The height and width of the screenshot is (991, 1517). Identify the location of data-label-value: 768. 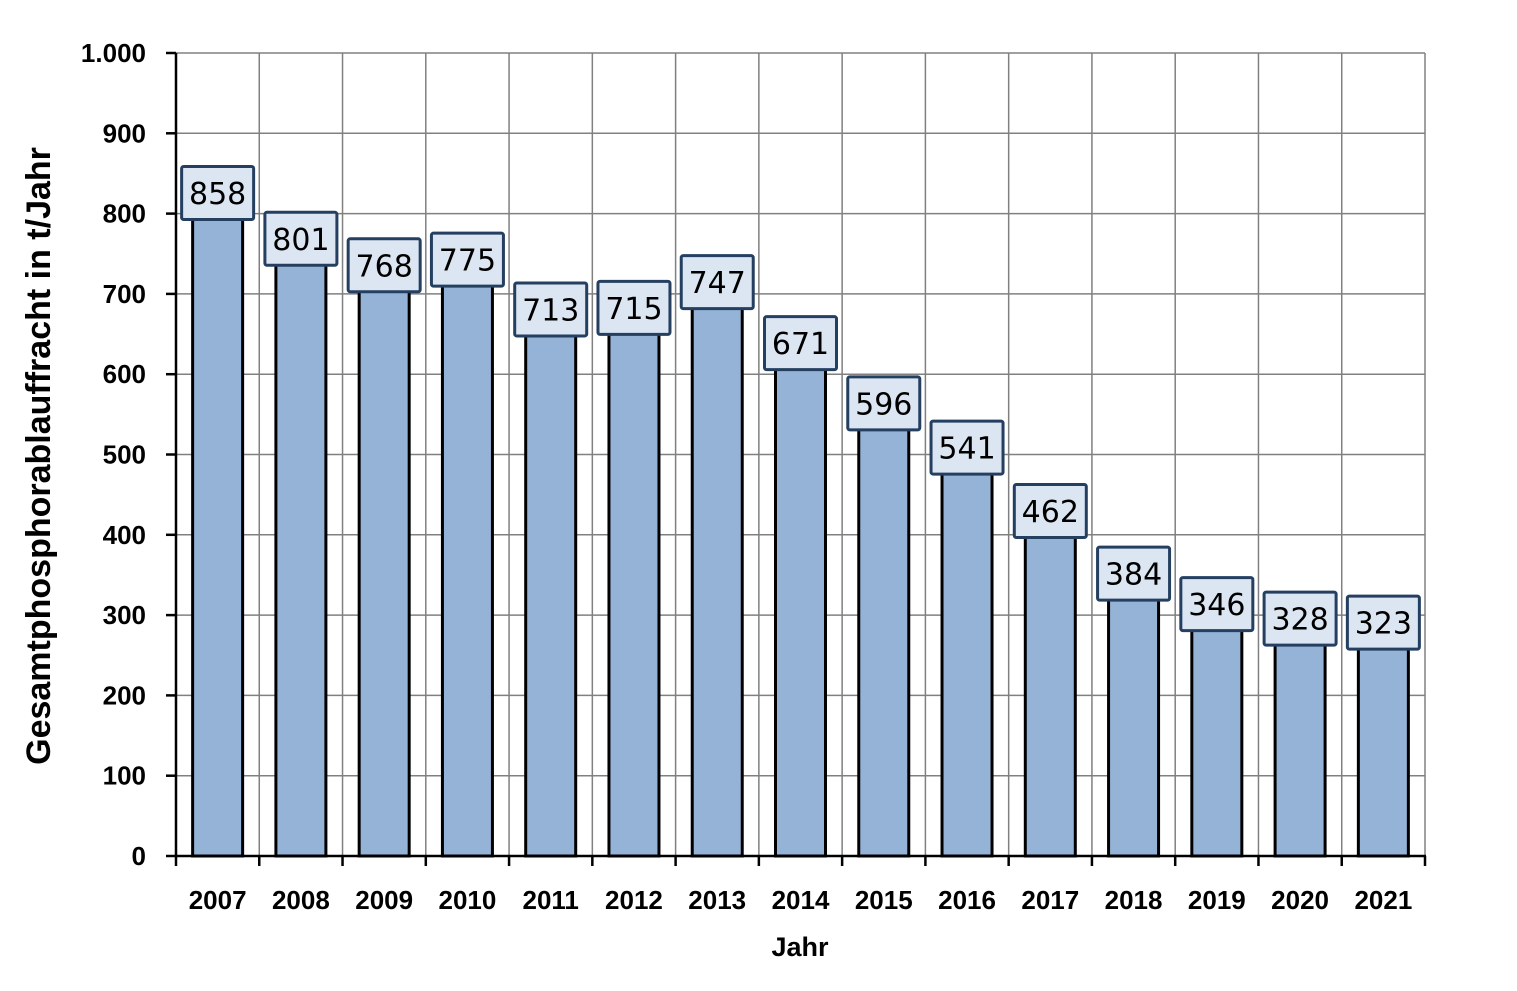
(384, 266).